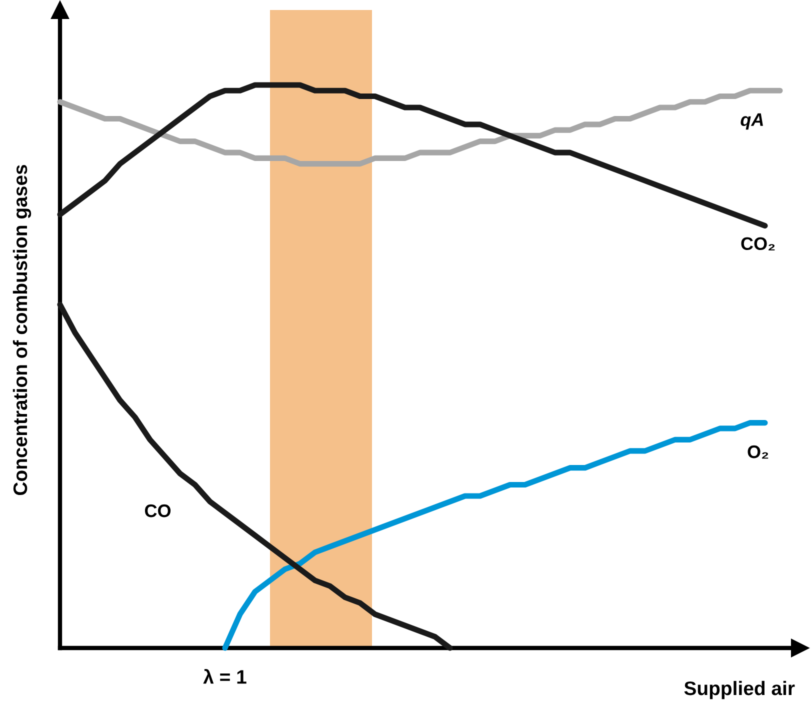 This screenshot has height=704, width=811. I want to click on text: λ = 1, so click(224, 676).